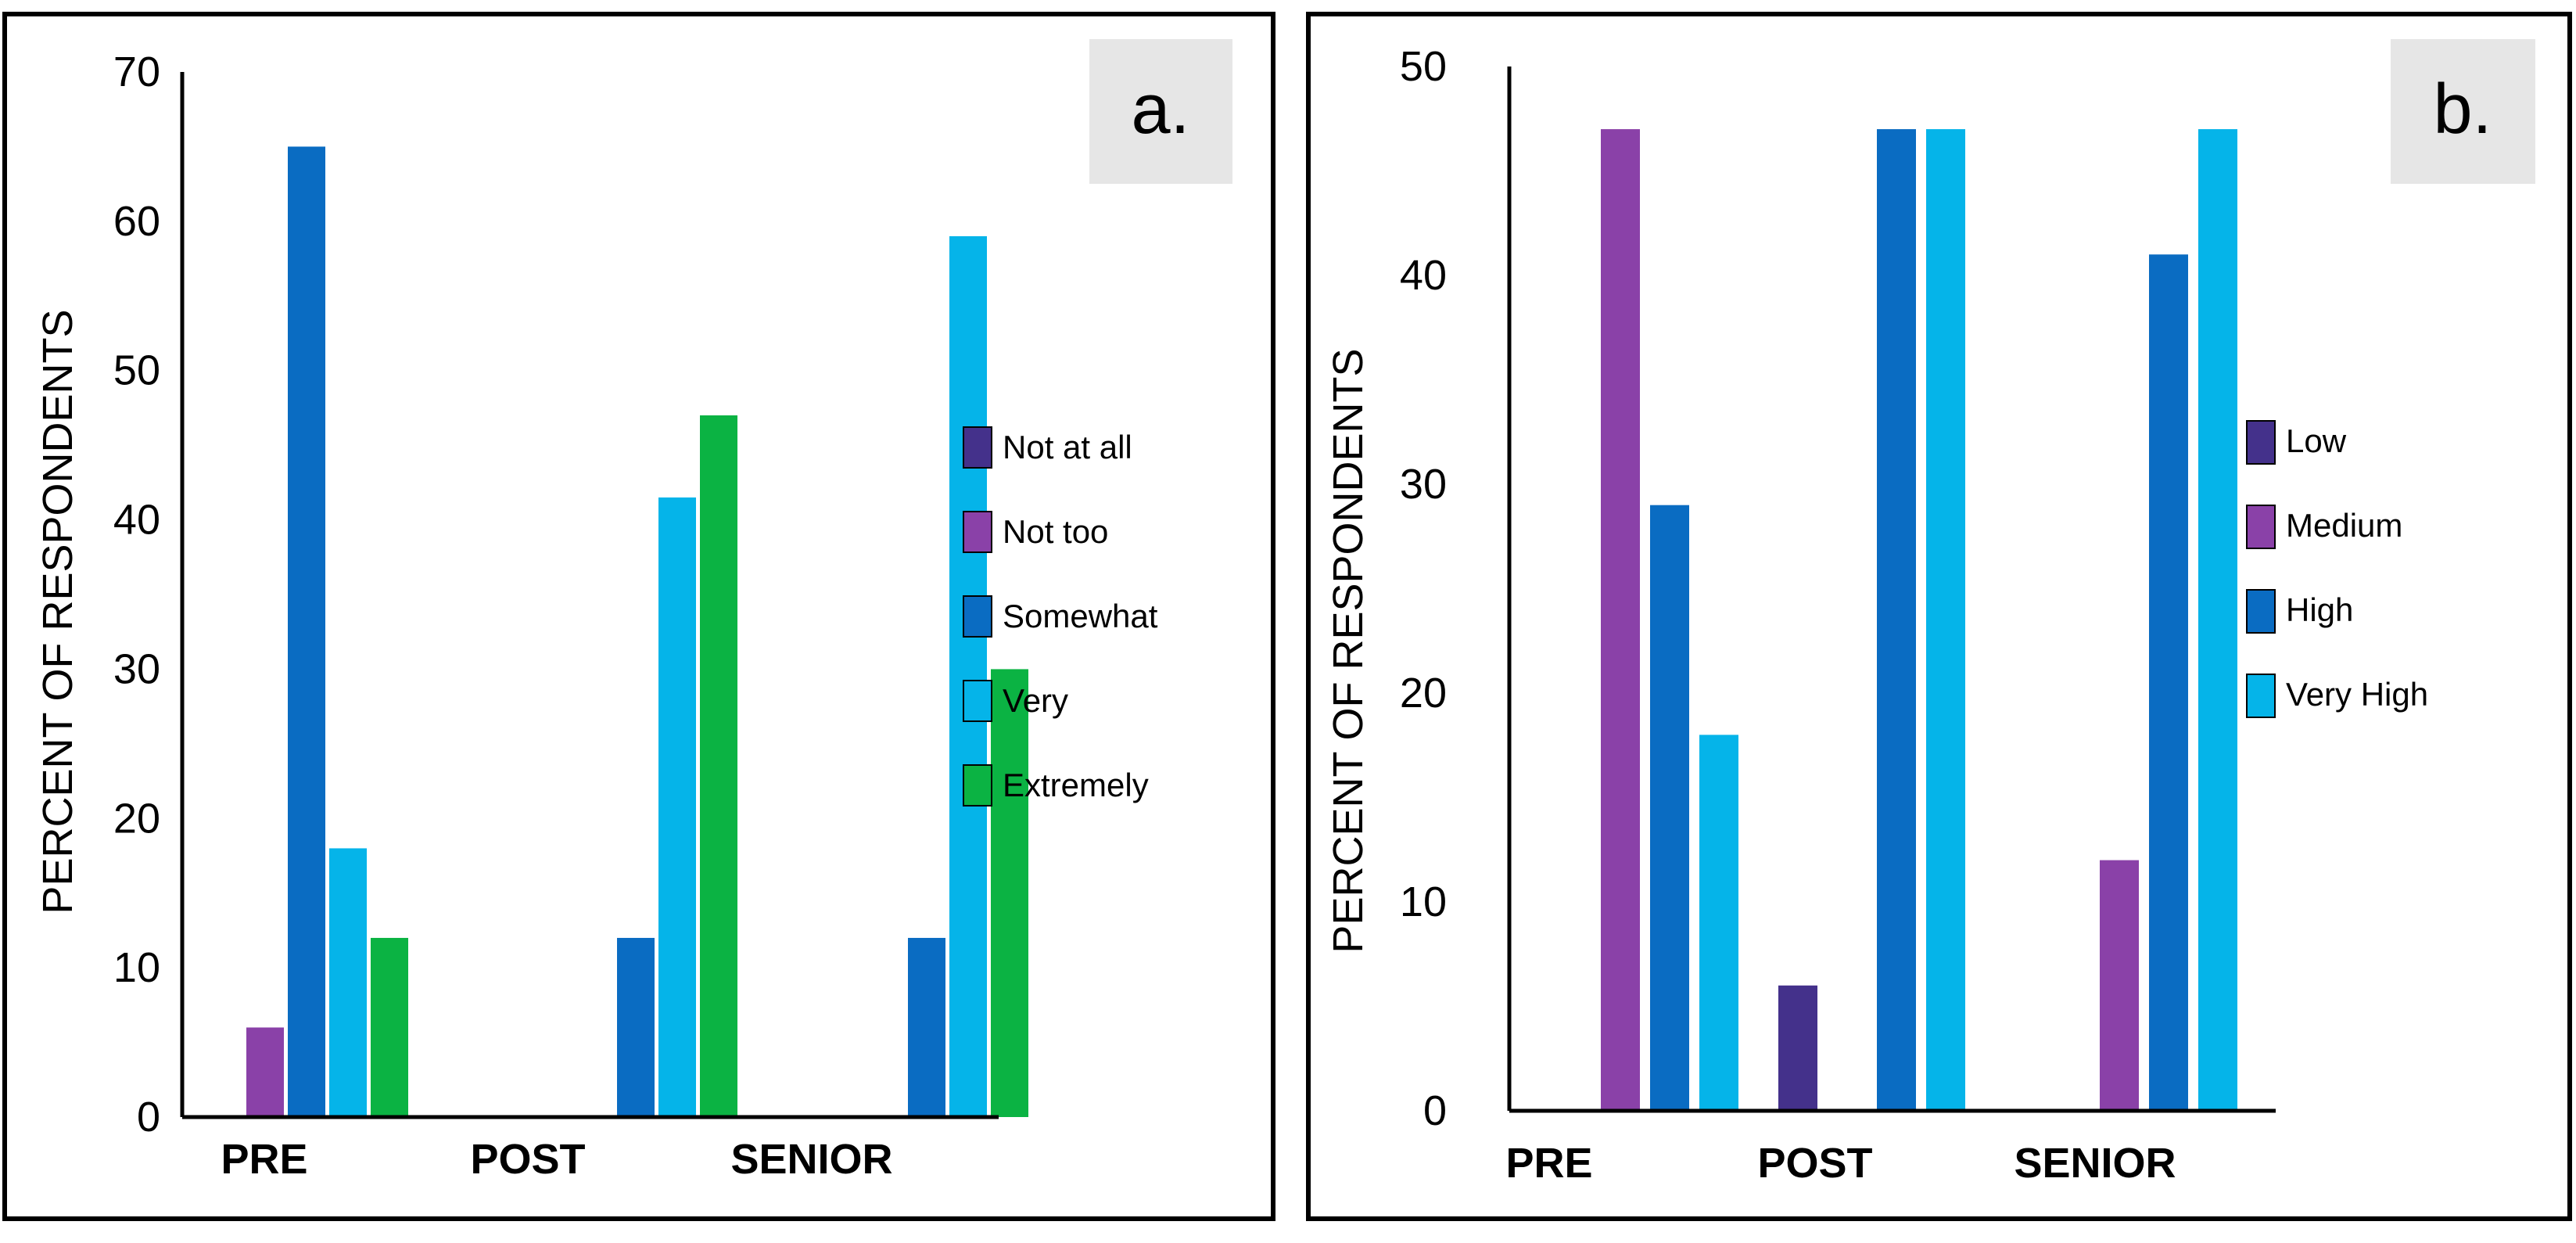  I want to click on panel-b-label: b., so click(2462, 110).